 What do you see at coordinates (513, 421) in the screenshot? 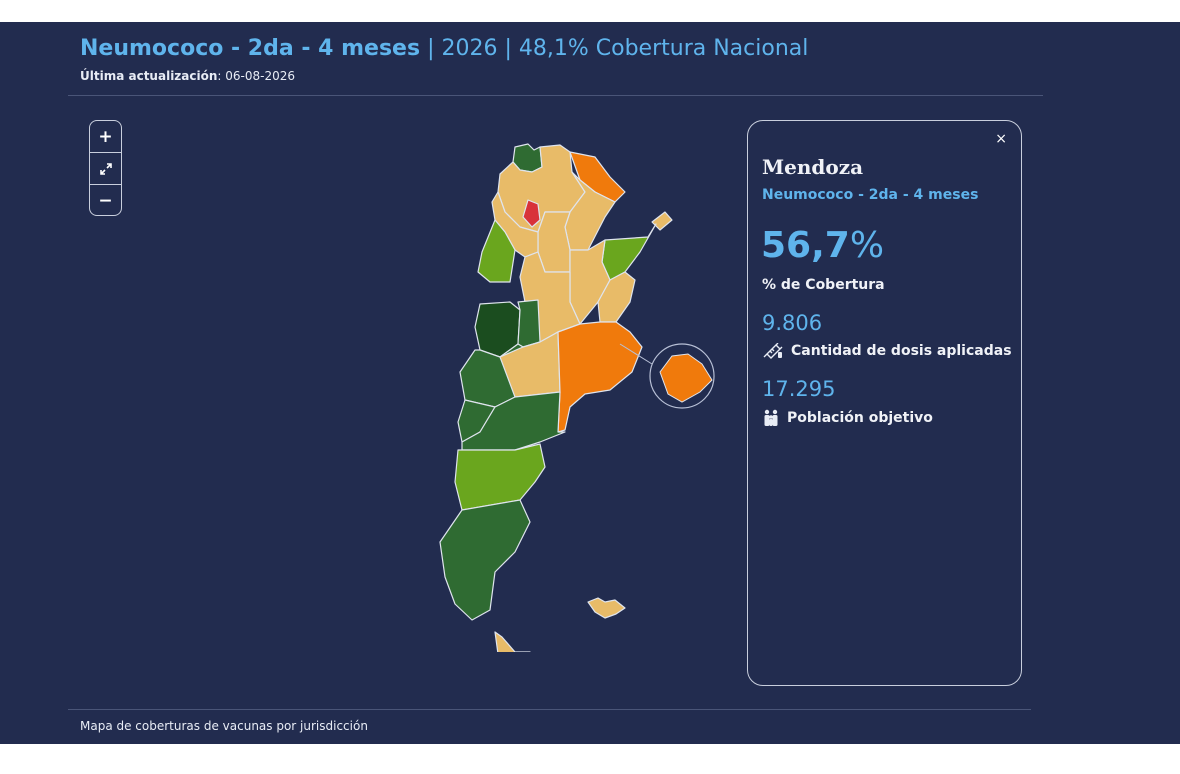
I see `region-rionegro` at bounding box center [513, 421].